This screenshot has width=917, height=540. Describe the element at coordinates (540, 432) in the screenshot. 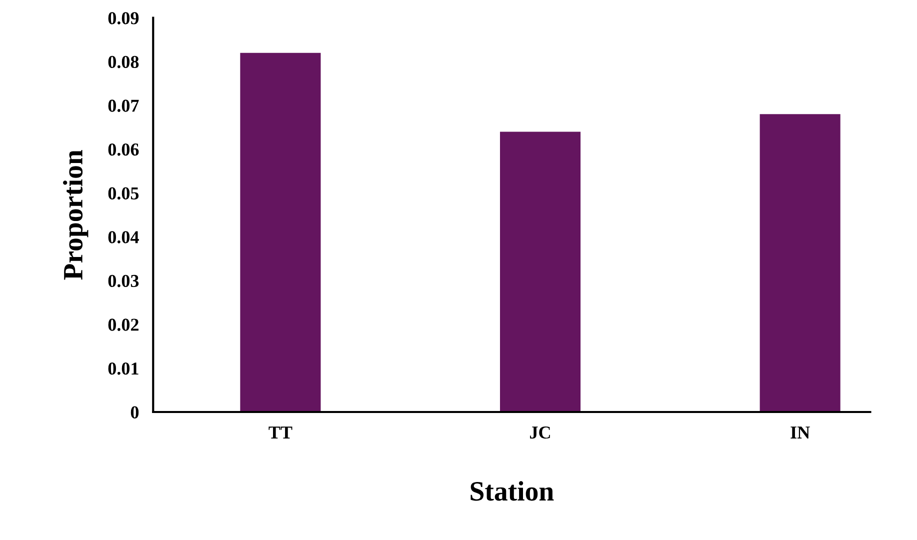

I see `x-tick-label: JC` at that location.